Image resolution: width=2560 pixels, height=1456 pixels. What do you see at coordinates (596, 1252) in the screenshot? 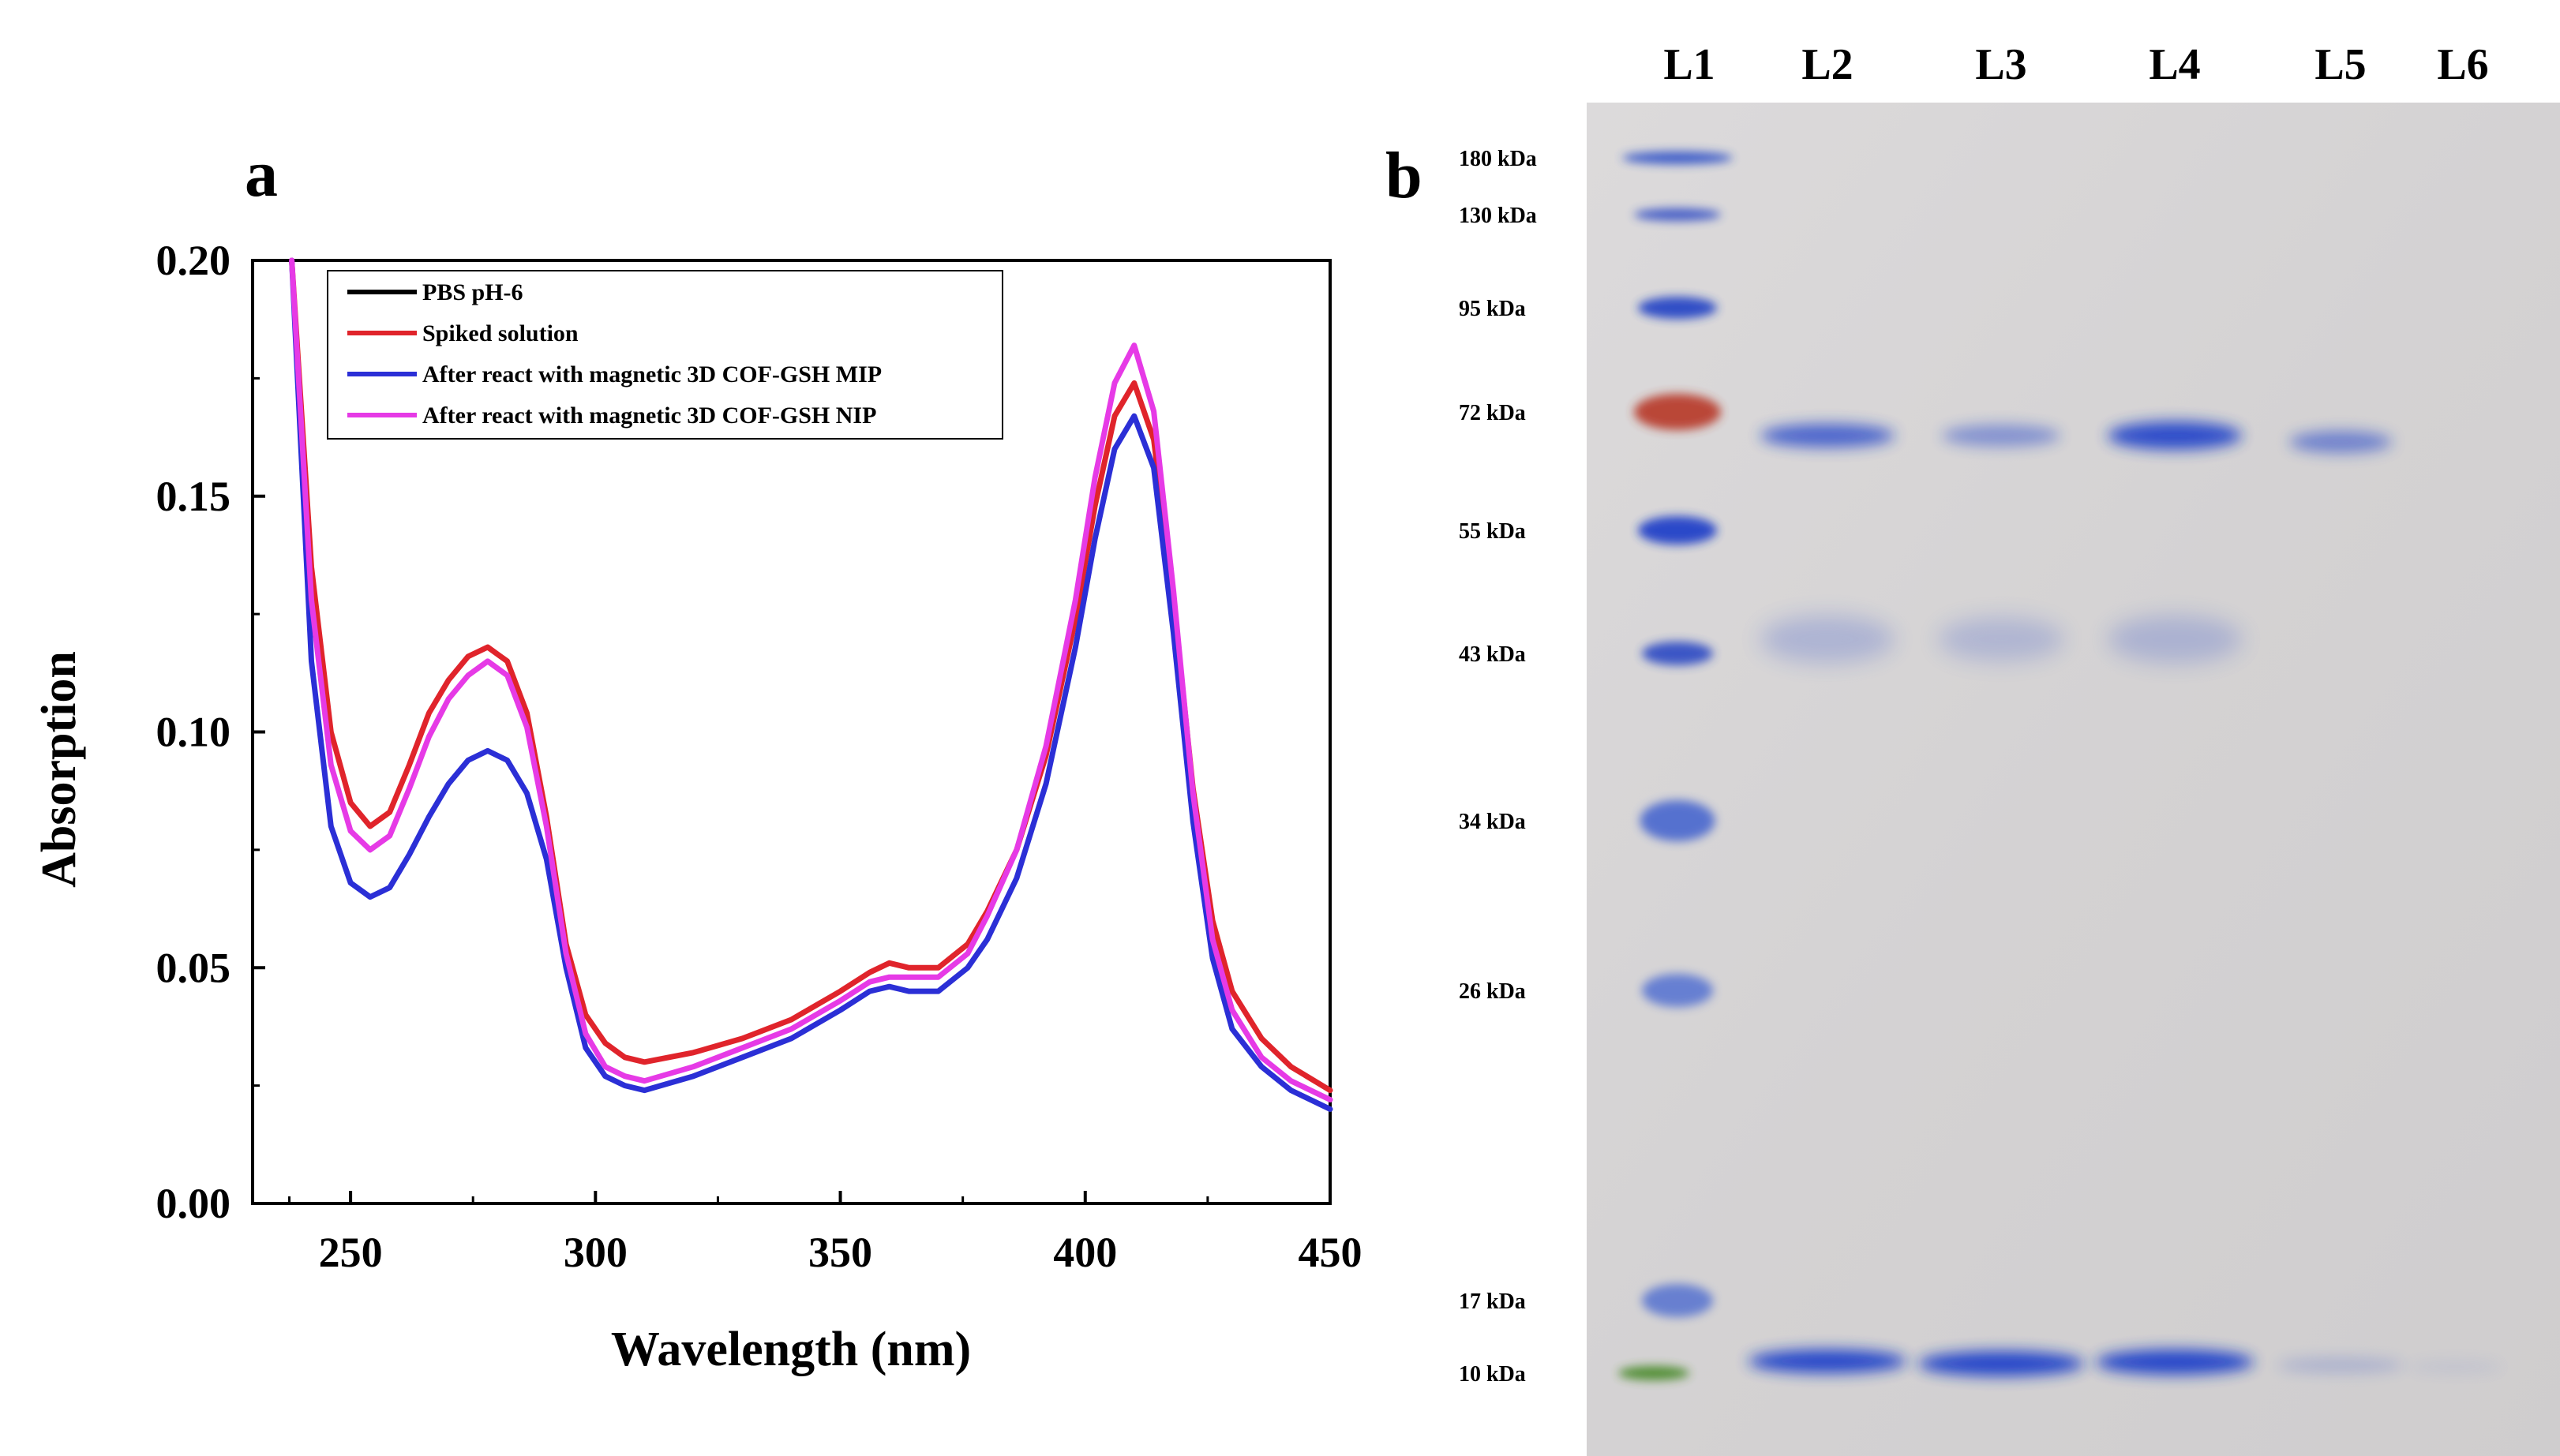
I see `x-tick-label: 300` at bounding box center [596, 1252].